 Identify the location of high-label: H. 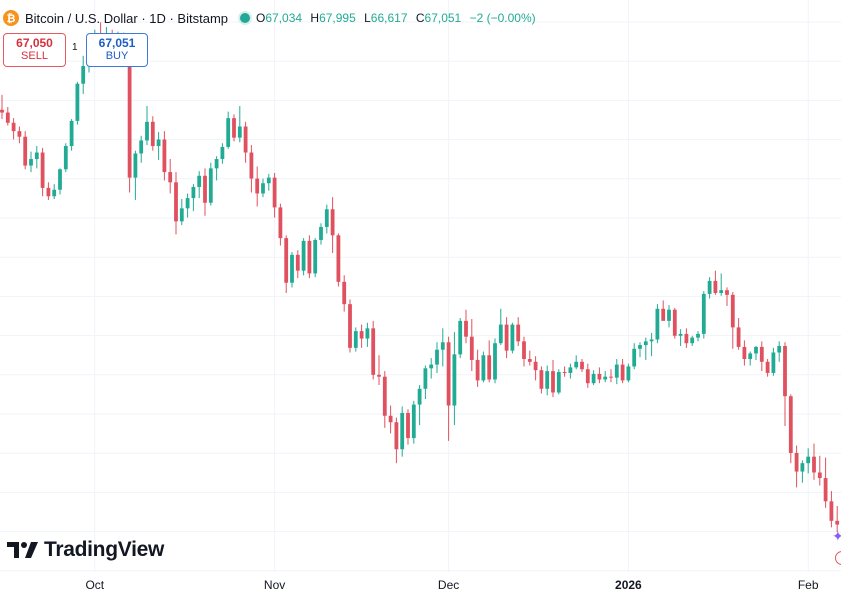
(315, 18).